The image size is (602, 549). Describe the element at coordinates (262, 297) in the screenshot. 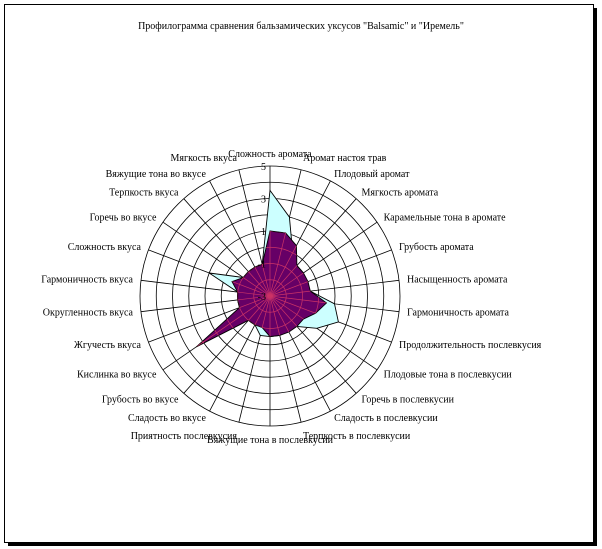

I see `tick-label: -3` at that location.